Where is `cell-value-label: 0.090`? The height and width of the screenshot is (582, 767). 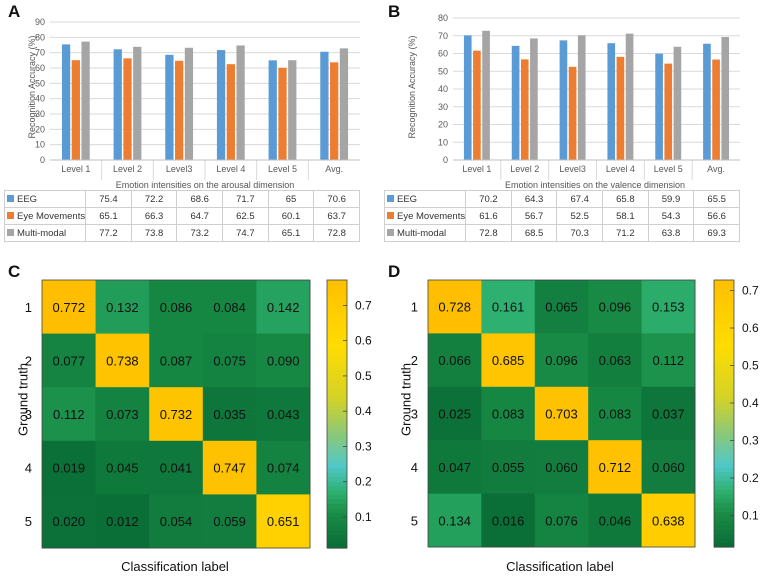 cell-value-label: 0.090 is located at coordinates (283, 360).